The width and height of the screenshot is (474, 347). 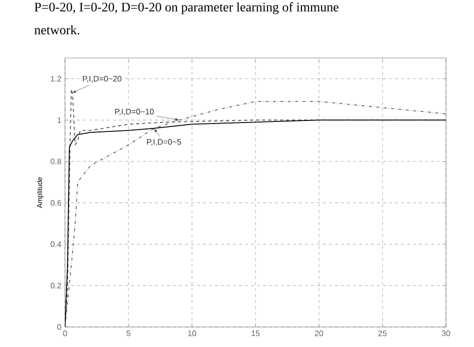 What do you see at coordinates (56, 79) in the screenshot?
I see `y-tick-label: 1.2` at bounding box center [56, 79].